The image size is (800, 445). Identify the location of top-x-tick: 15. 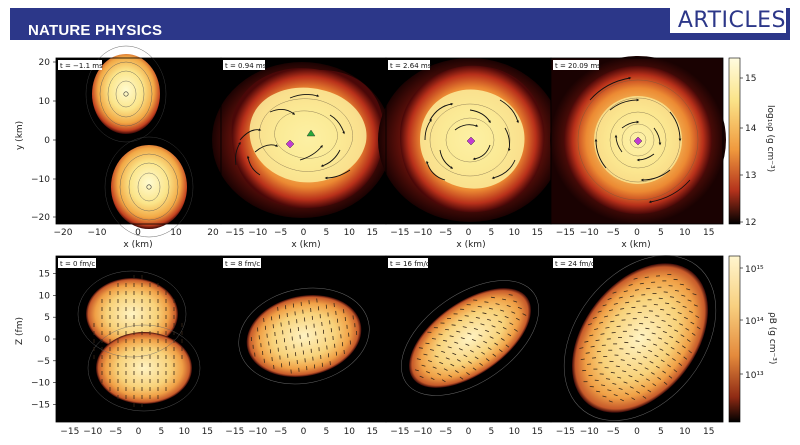
(537, 233).